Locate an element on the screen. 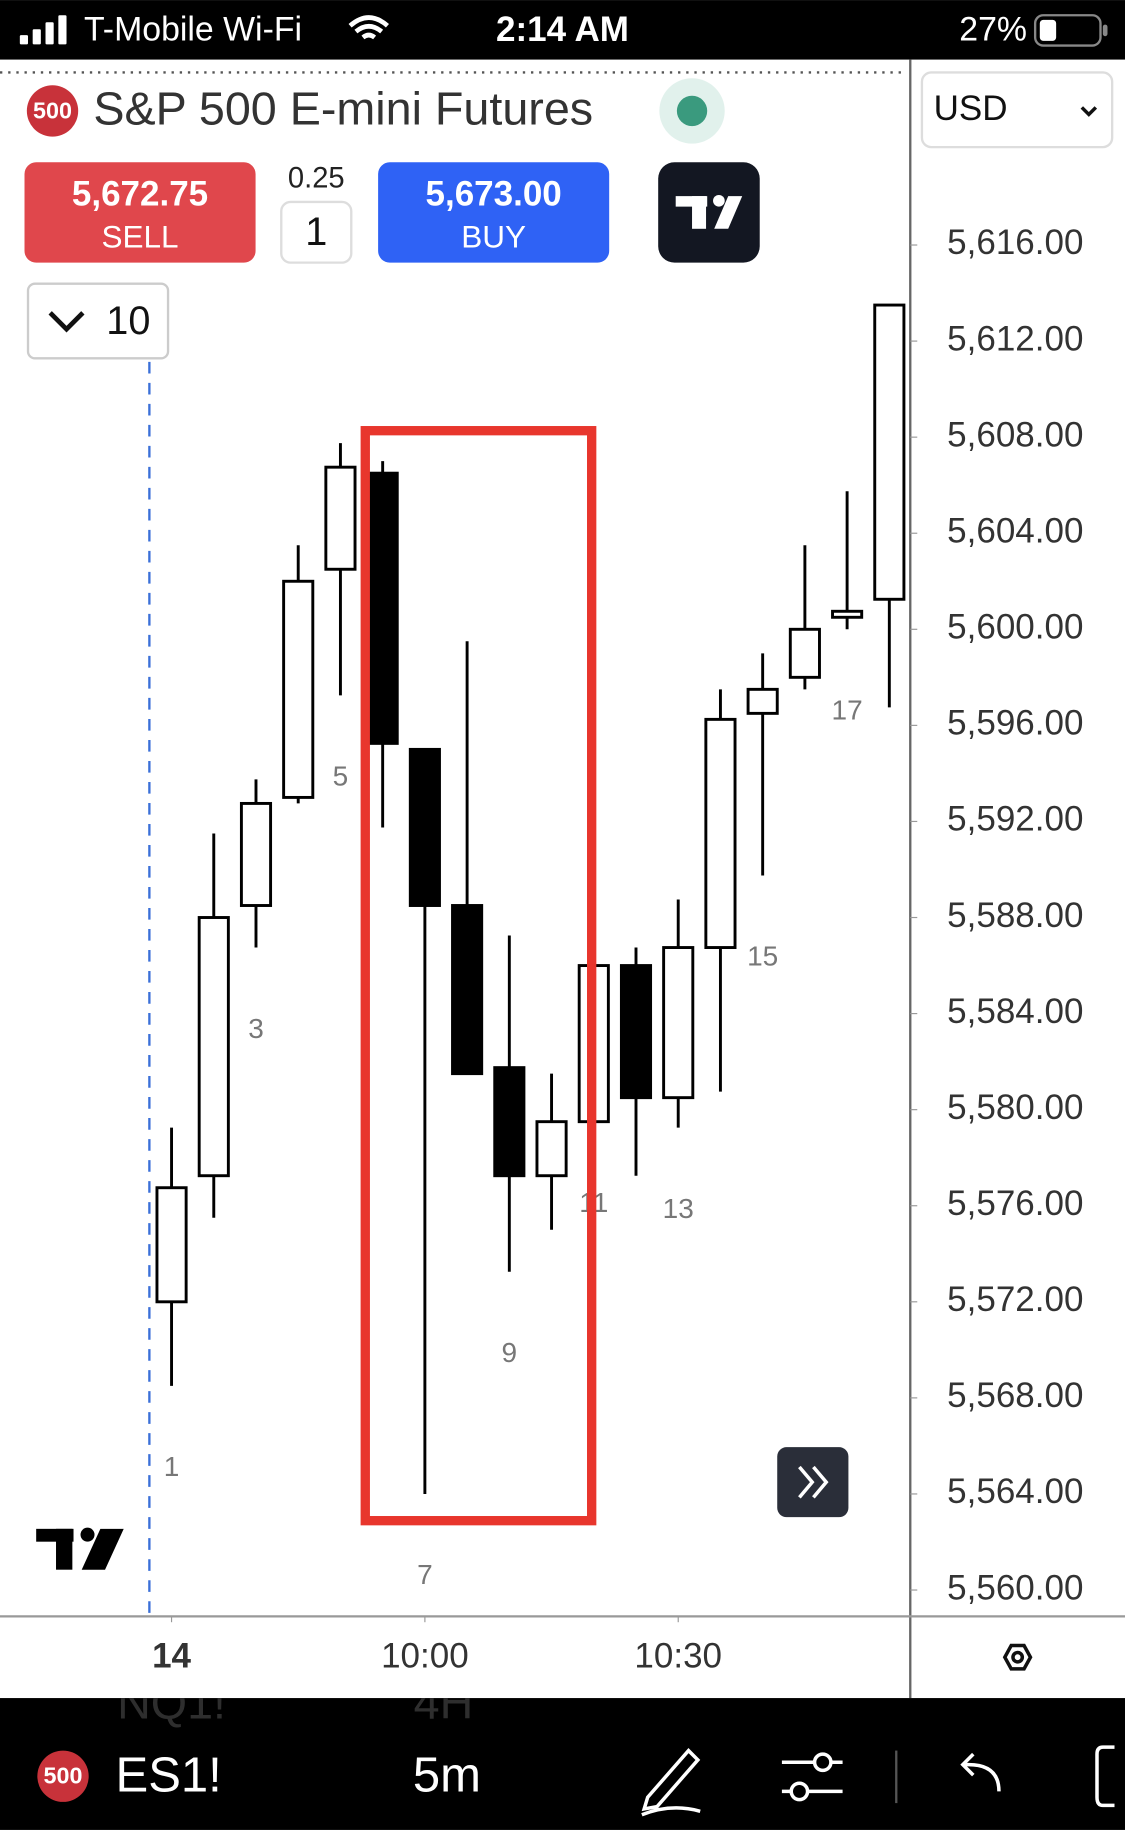 The height and width of the screenshot is (1830, 1125). tradingview-button is located at coordinates (709, 212).